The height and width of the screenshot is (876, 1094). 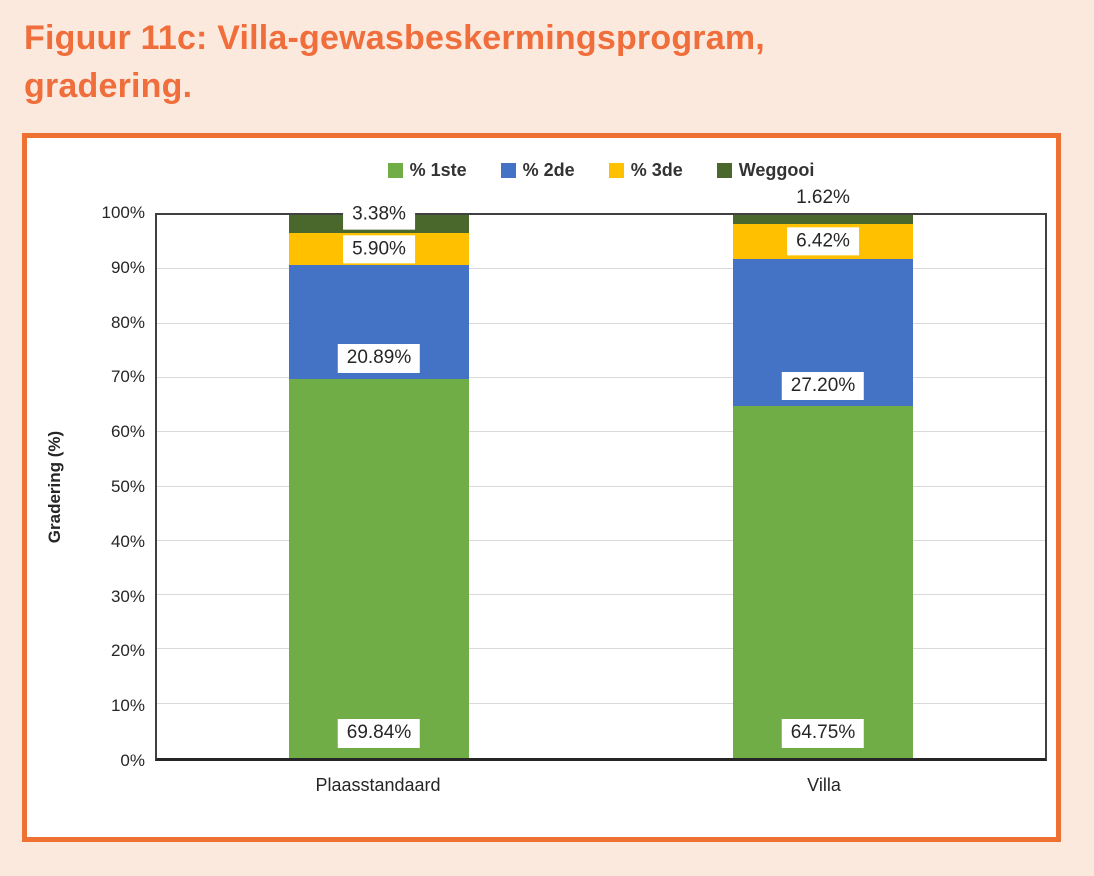 What do you see at coordinates (823, 219) in the screenshot?
I see `segment-weggooi` at bounding box center [823, 219].